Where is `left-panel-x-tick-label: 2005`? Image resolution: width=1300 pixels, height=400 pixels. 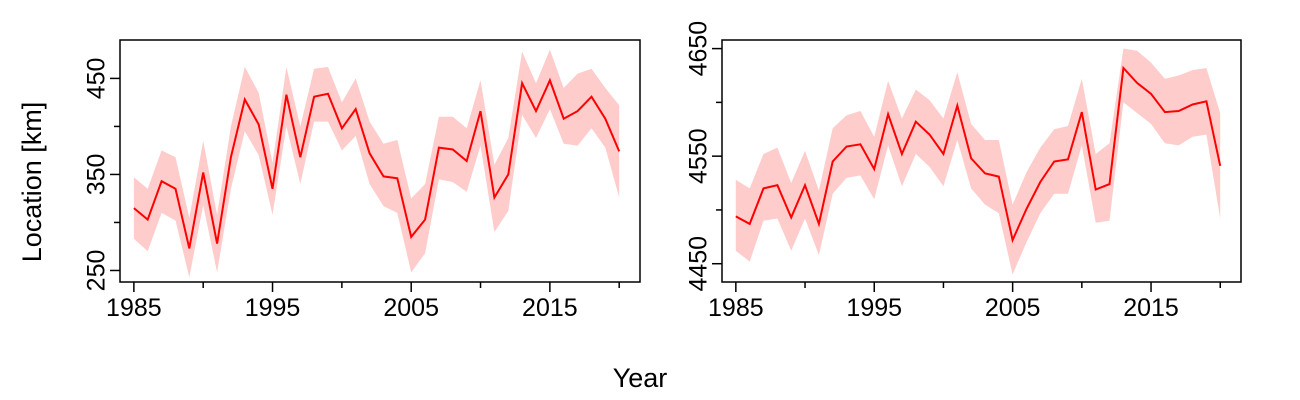
left-panel-x-tick-label: 2005 is located at coordinates (411, 308).